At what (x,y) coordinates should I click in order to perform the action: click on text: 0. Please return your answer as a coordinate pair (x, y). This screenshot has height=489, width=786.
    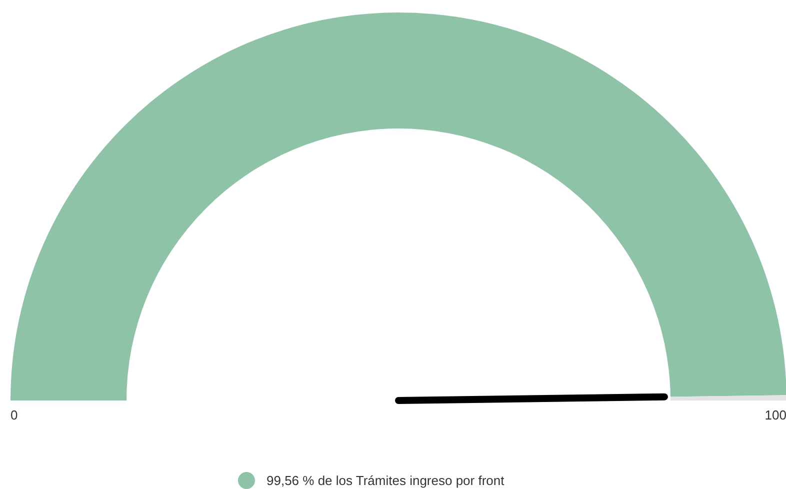
    Looking at the image, I should click on (14, 415).